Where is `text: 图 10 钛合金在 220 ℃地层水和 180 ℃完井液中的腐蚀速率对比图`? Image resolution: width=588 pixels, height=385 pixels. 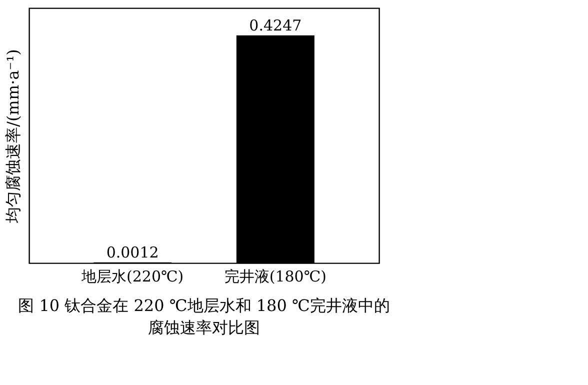
text: 图 10 钛合金在 220 ℃地层水和 180 ℃完井液中的腐蚀速率对比图 is located at coordinates (204, 316).